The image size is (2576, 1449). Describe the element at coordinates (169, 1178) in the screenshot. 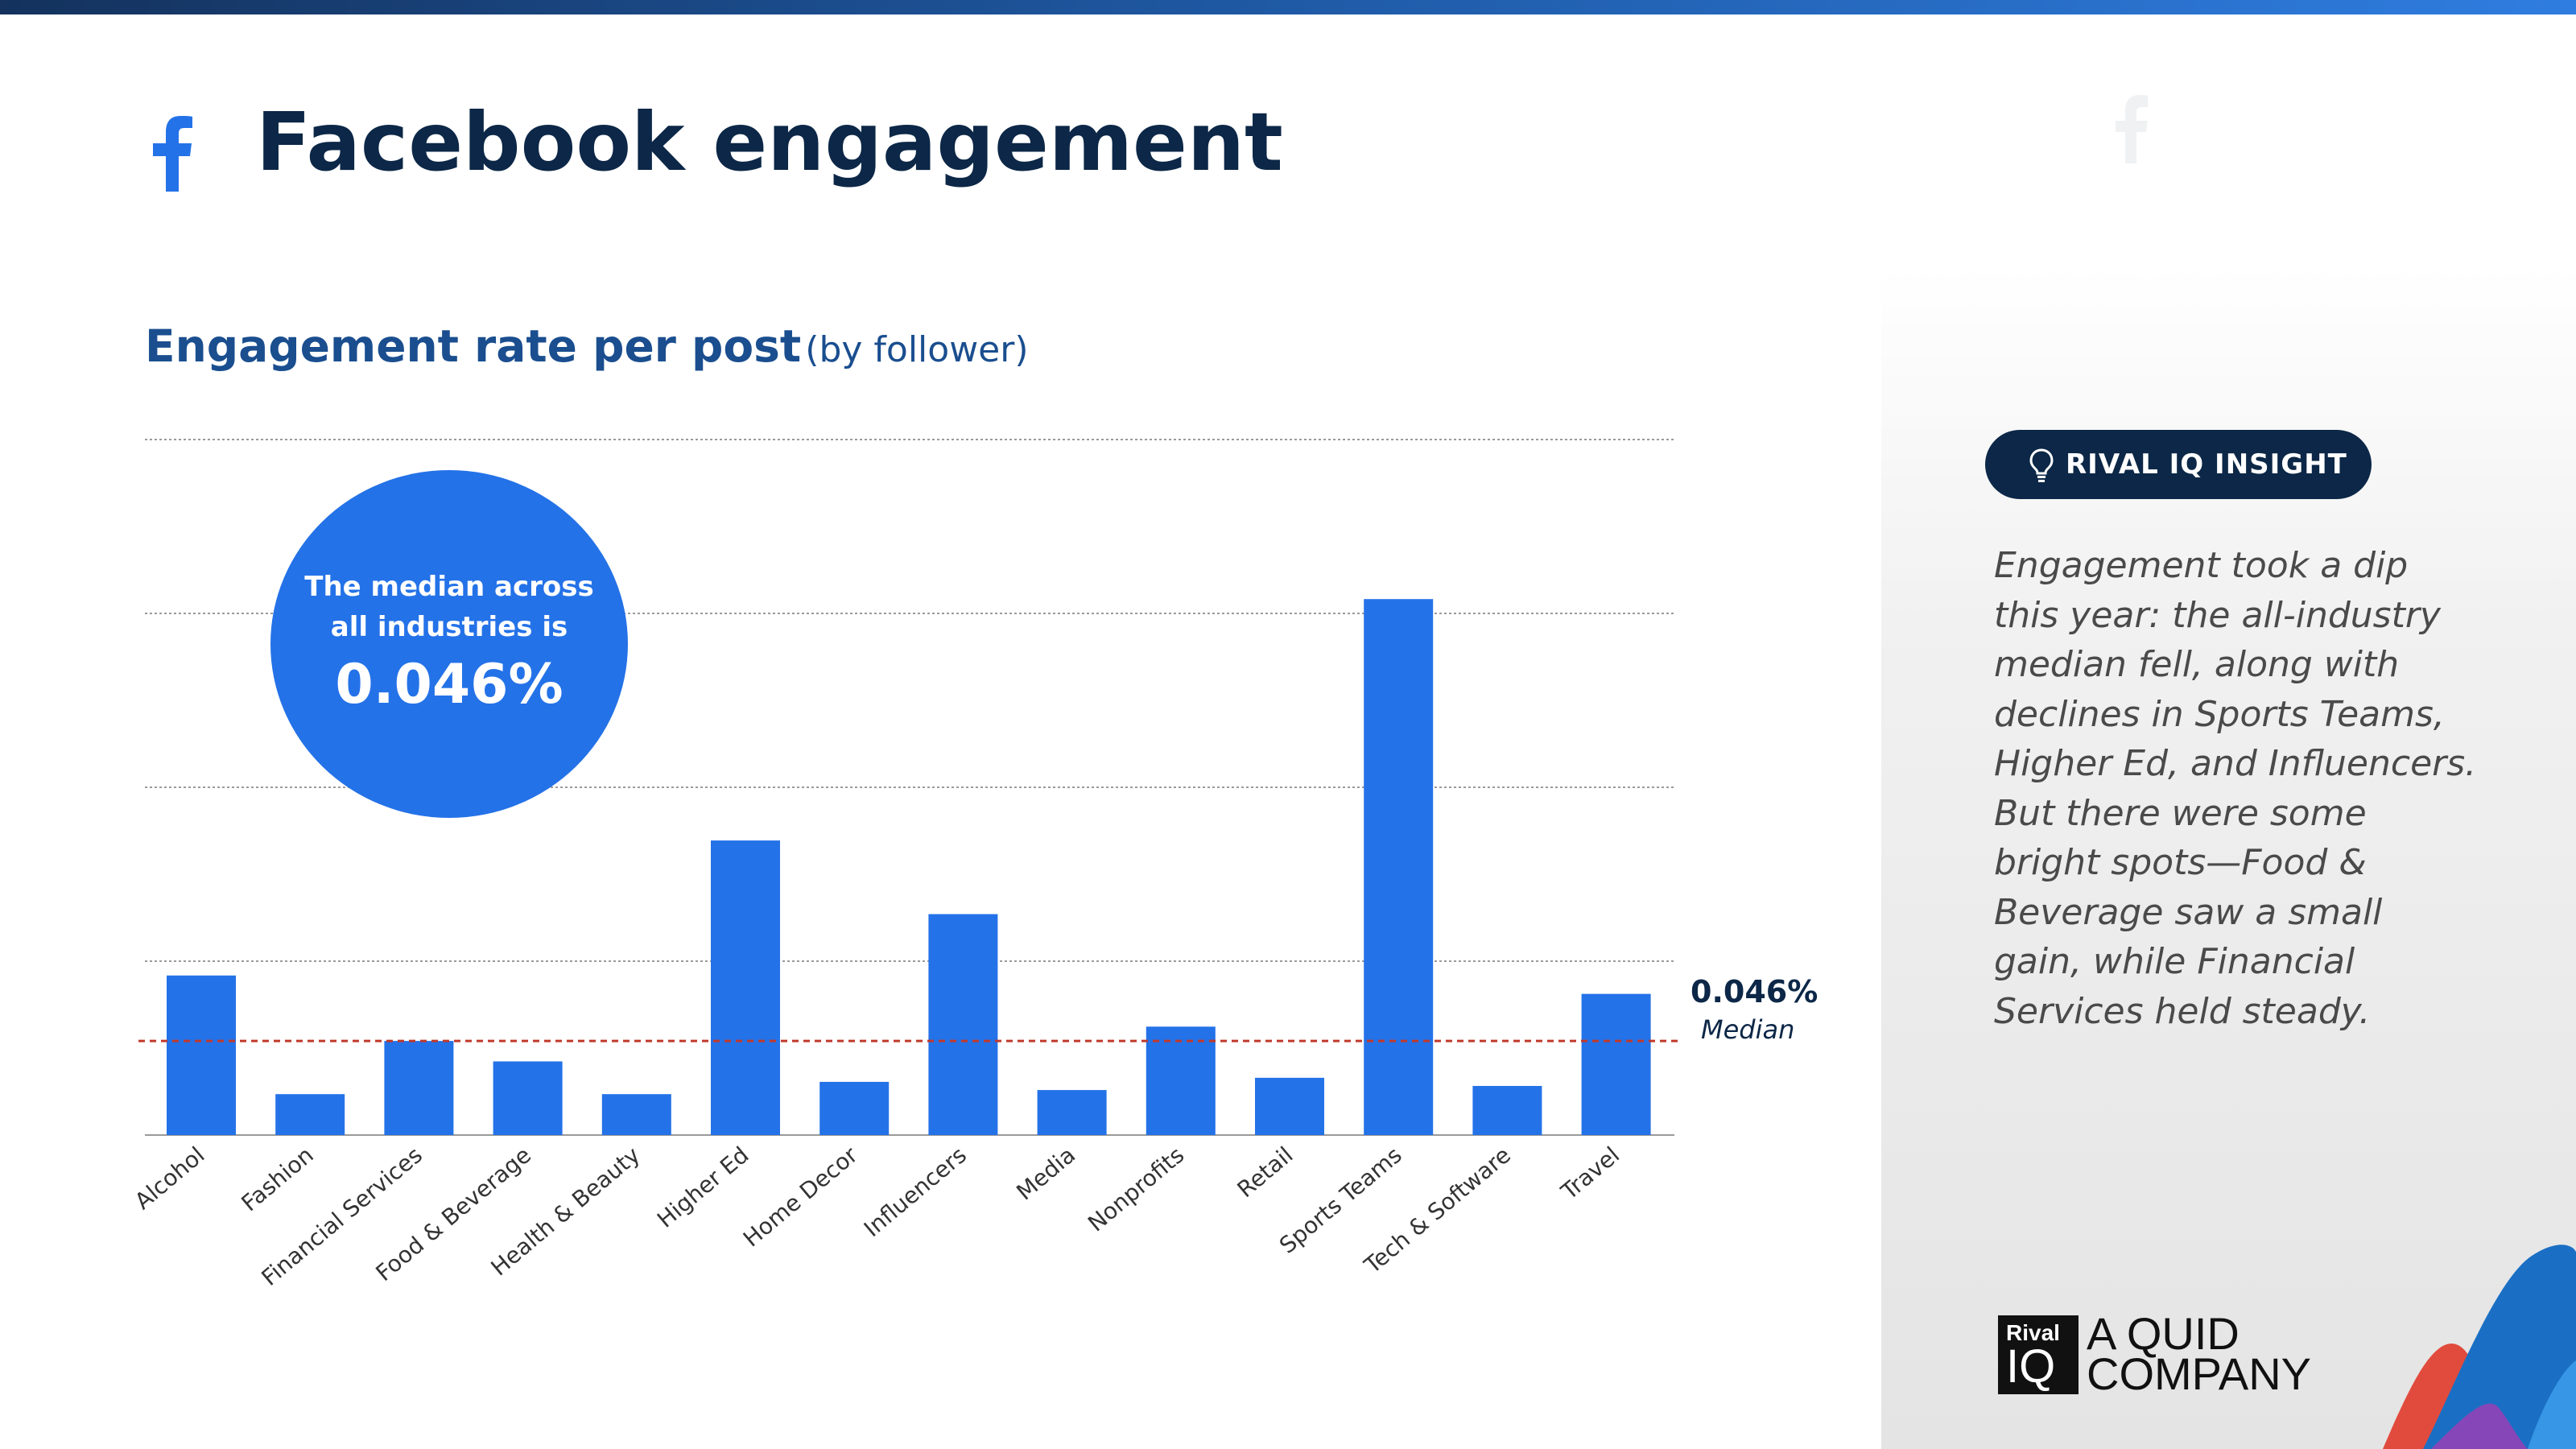

I see `category-label: Alcohol` at that location.